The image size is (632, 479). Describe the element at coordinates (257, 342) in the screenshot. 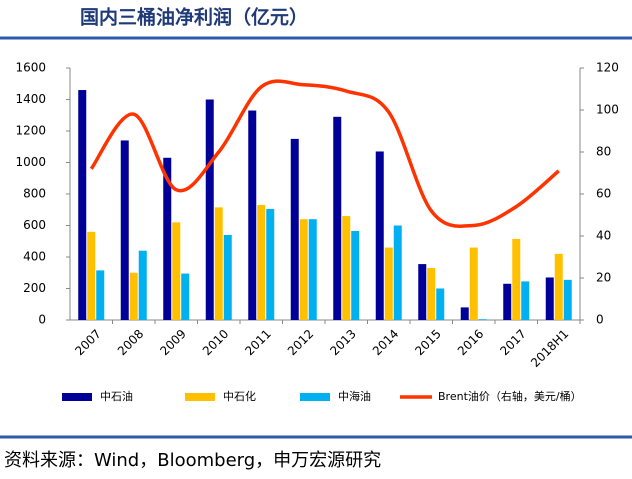

I see `x-tick-label: 2011` at that location.